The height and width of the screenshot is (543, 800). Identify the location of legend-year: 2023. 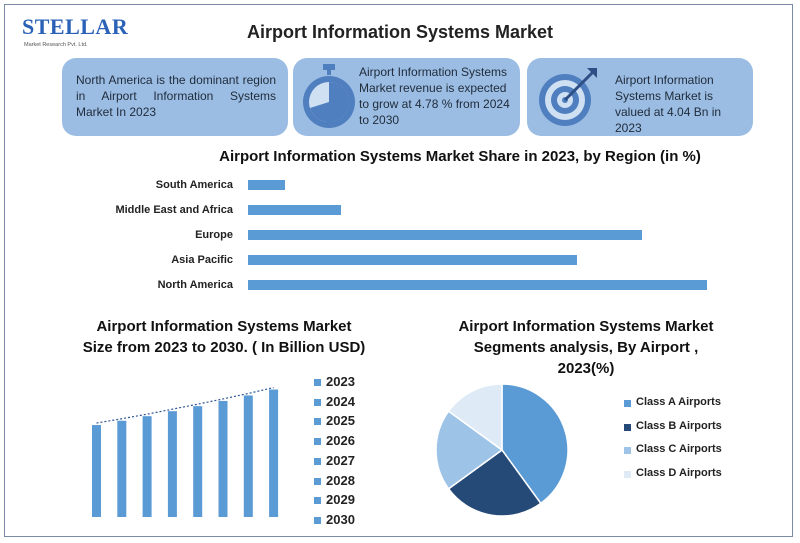
(340, 381).